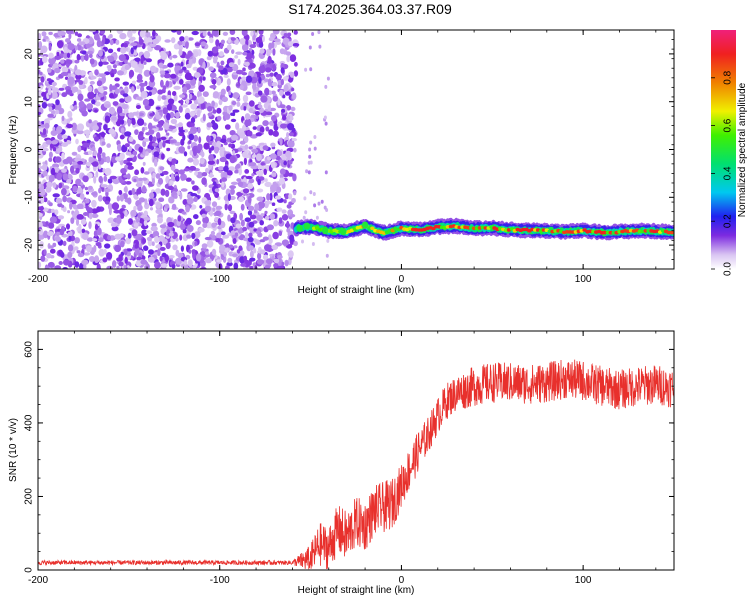 The height and width of the screenshot is (600, 750). I want to click on x-tick-label: 100, so click(583, 580).